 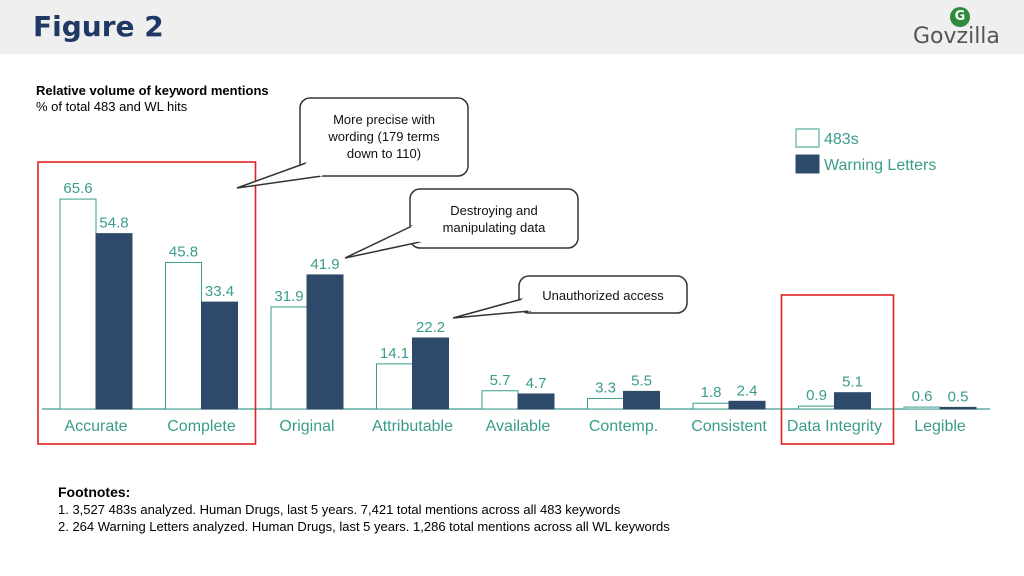 I want to click on header-bar: Figure 2 G Govzilla, so click(x=512, y=27).